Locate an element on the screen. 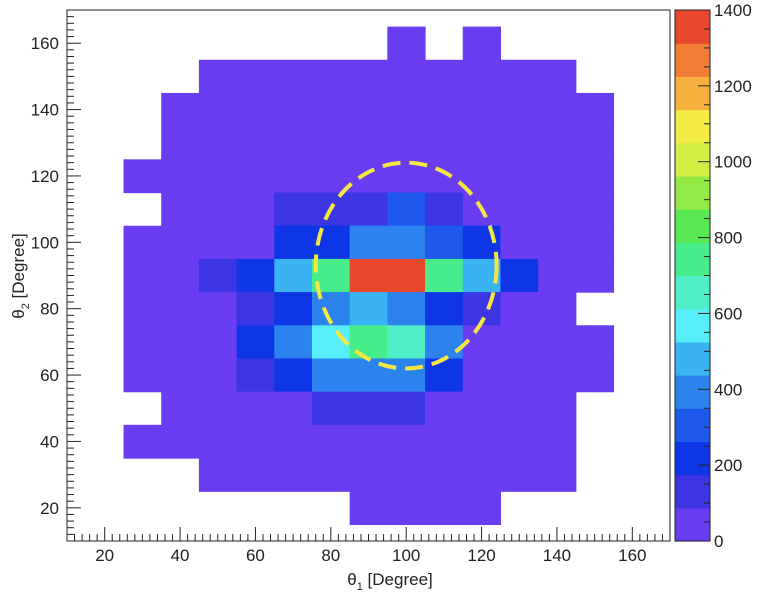 Image resolution: width=772 pixels, height=596 pixels. y-axis-title-symbol: θ is located at coordinates (18, 313).